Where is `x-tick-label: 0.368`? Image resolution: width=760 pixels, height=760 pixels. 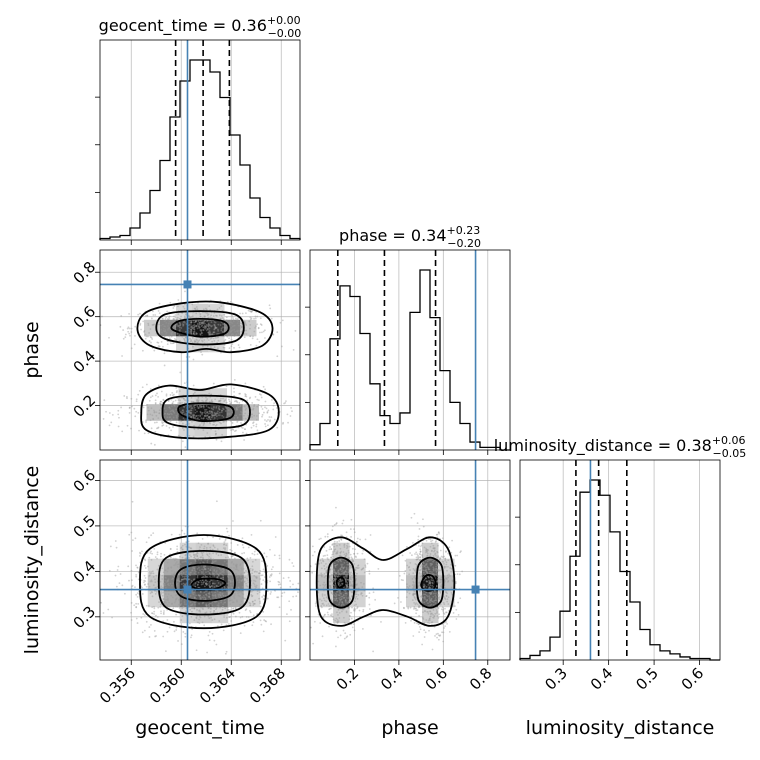 x-tick-label: 0.368 is located at coordinates (267, 685).